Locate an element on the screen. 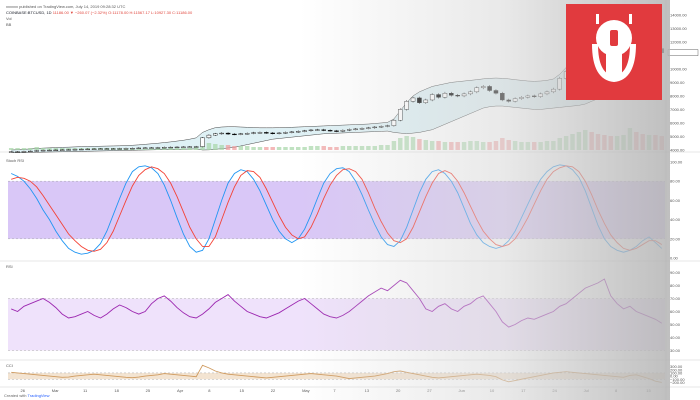  stoch-rsi-tick-label: 40.00 is located at coordinates (675, 219).